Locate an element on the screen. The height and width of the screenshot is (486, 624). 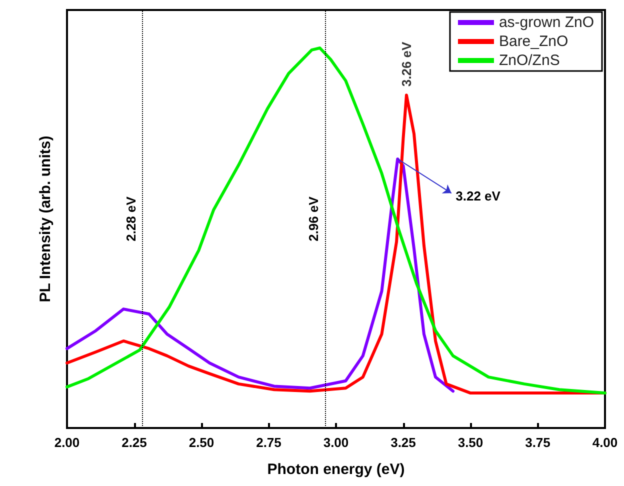
ref-line-label: 2.28 eV is located at coordinates (130, 219).